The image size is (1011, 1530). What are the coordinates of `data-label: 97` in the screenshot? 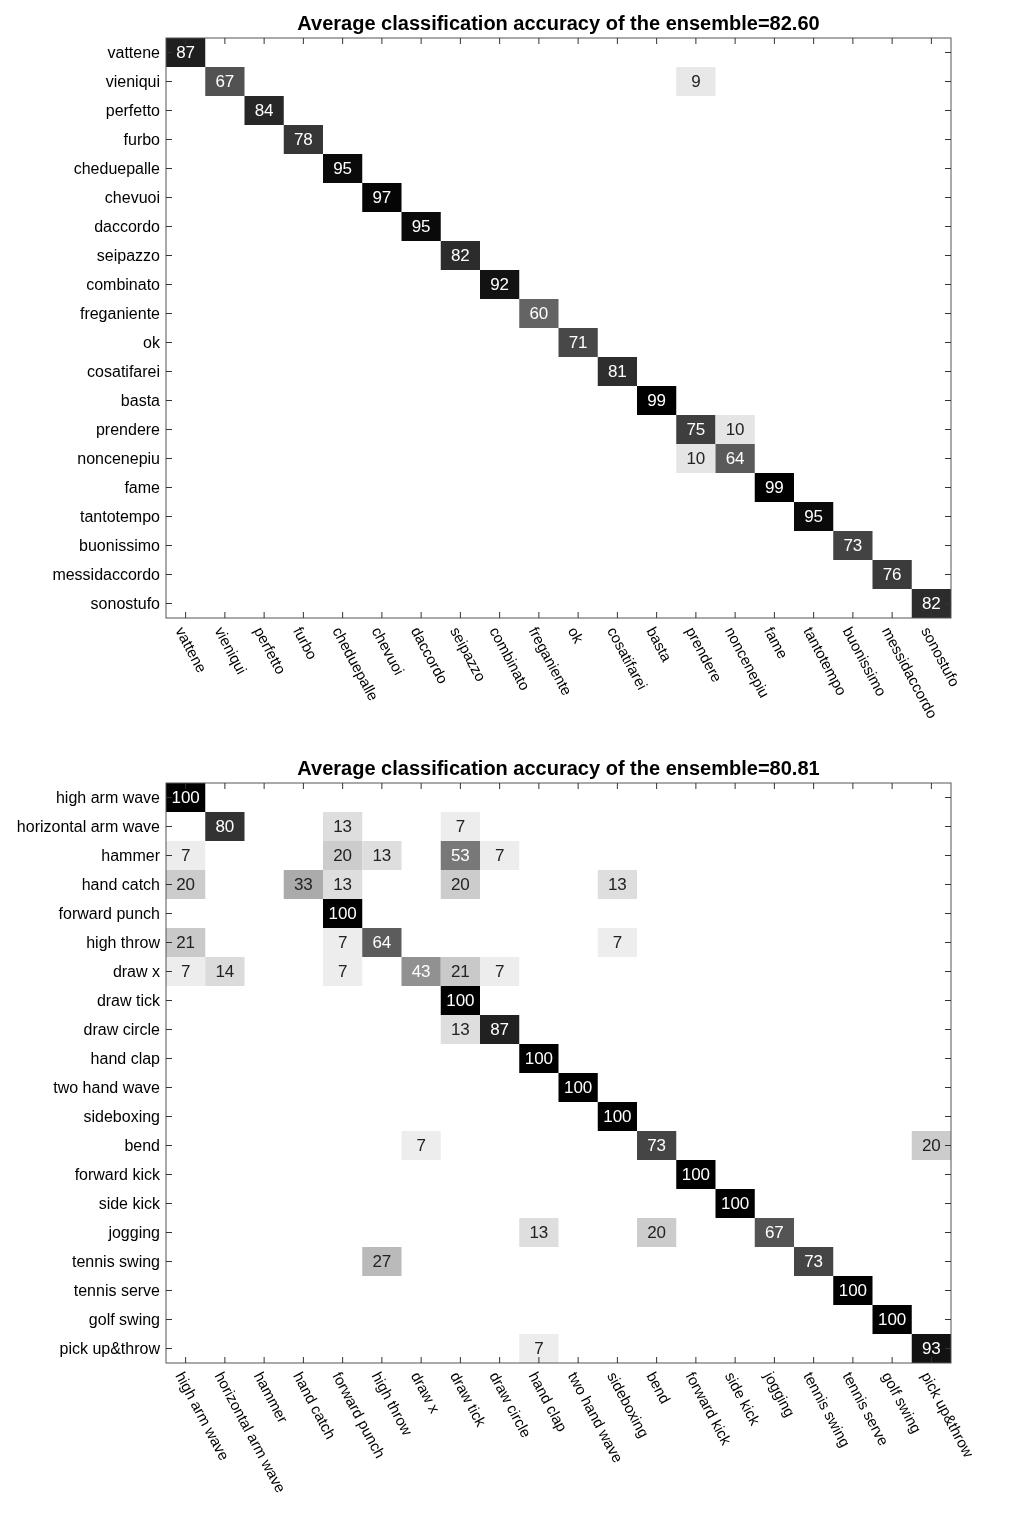 It's located at (382, 198).